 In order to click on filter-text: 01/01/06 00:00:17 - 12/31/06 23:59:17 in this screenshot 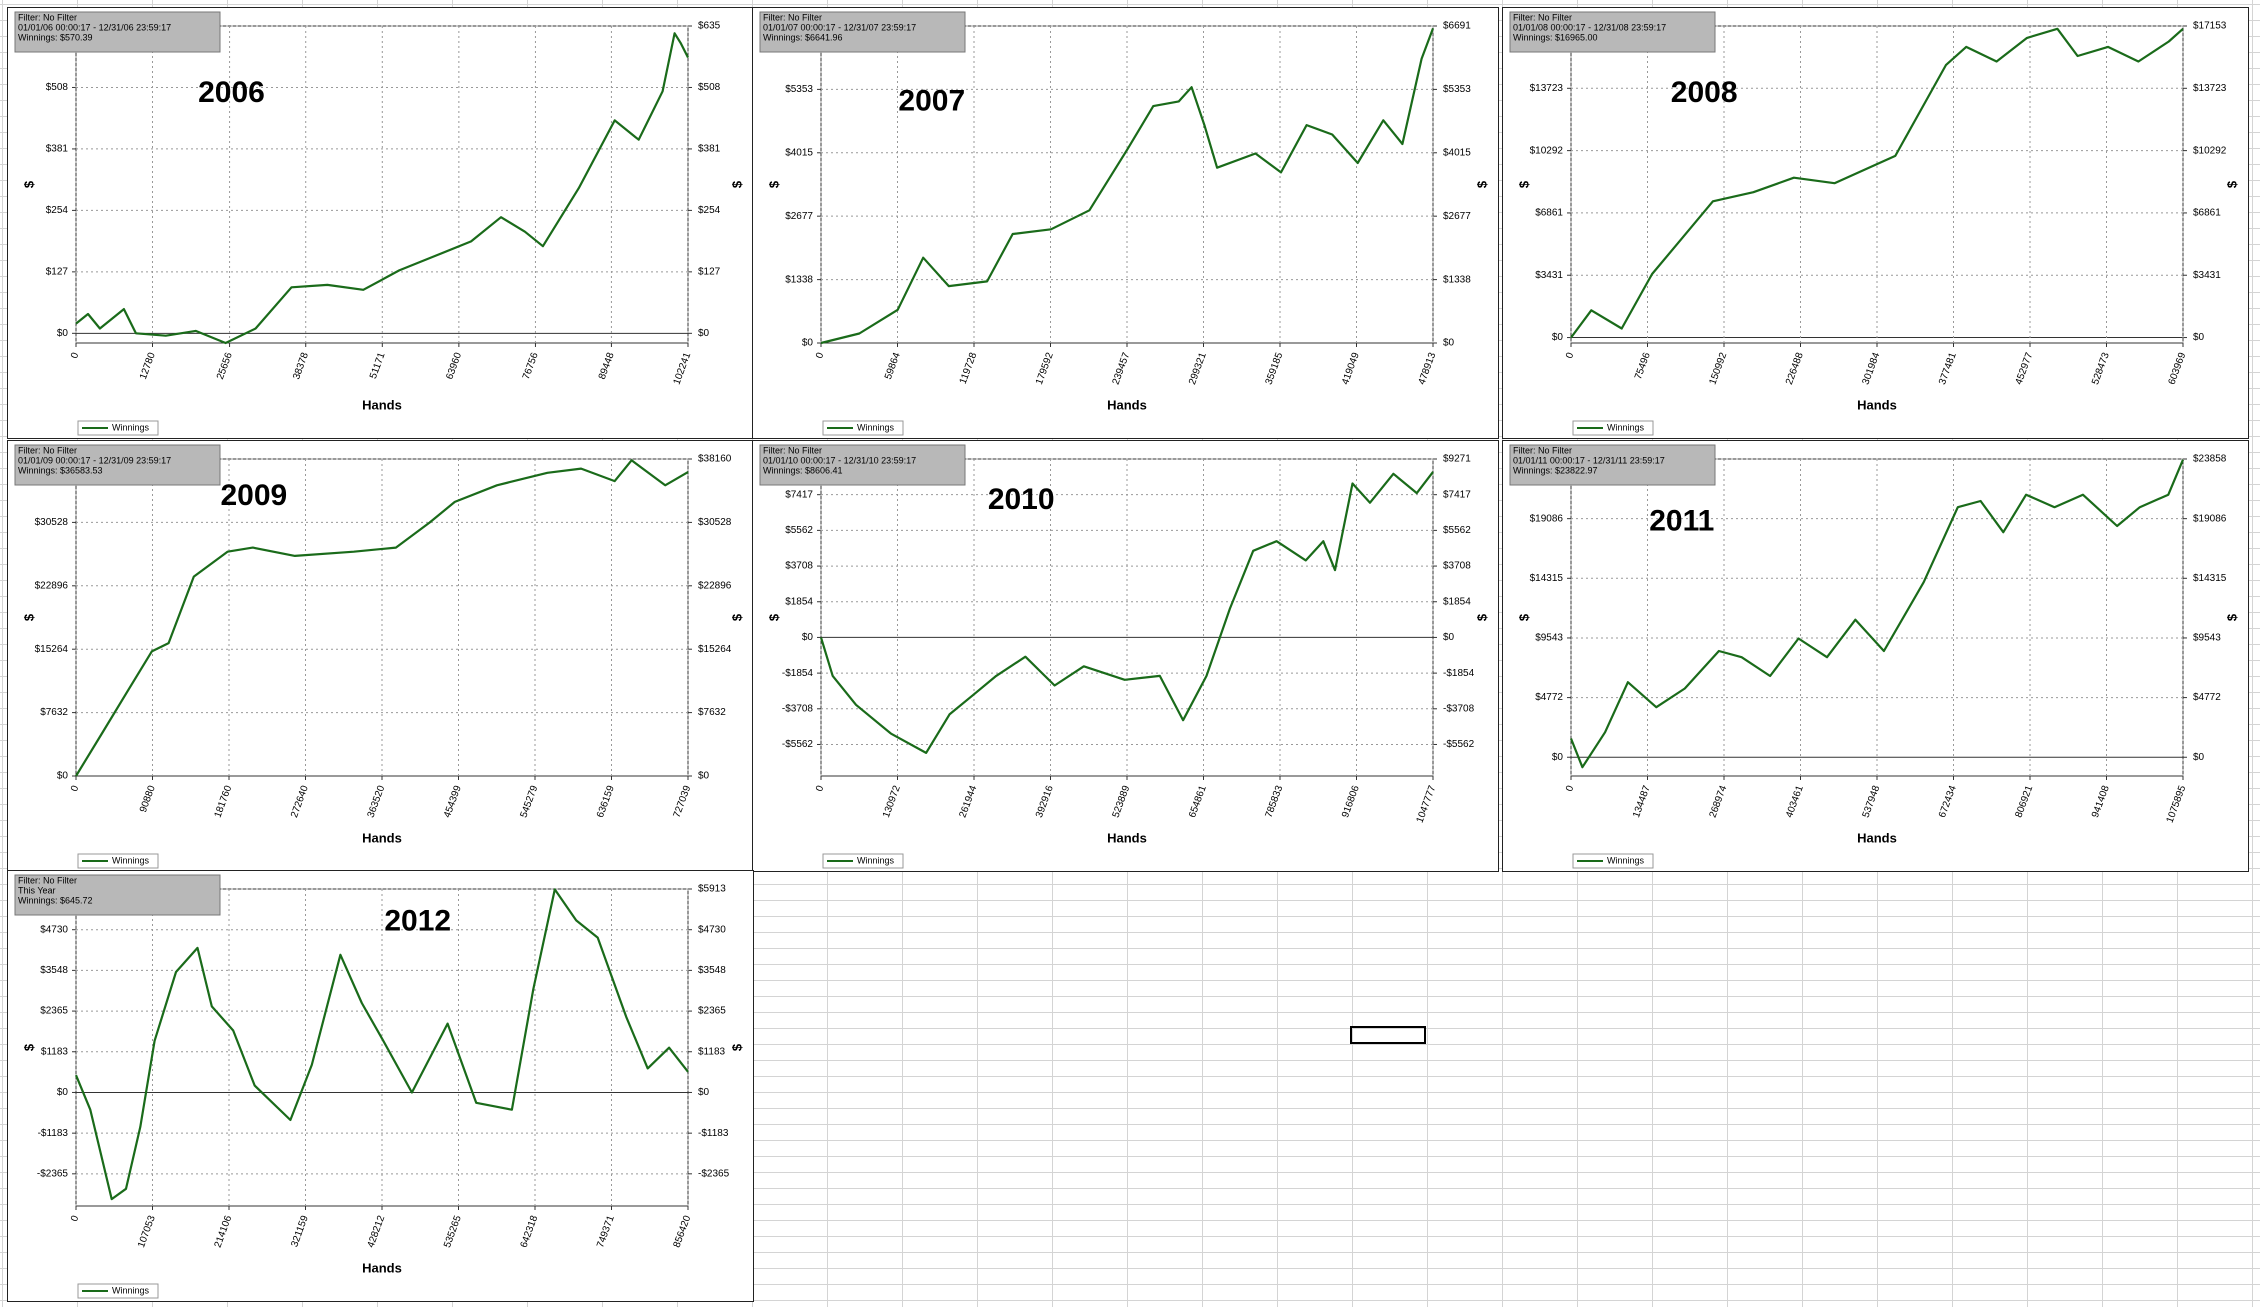, I will do `click(94, 27)`.